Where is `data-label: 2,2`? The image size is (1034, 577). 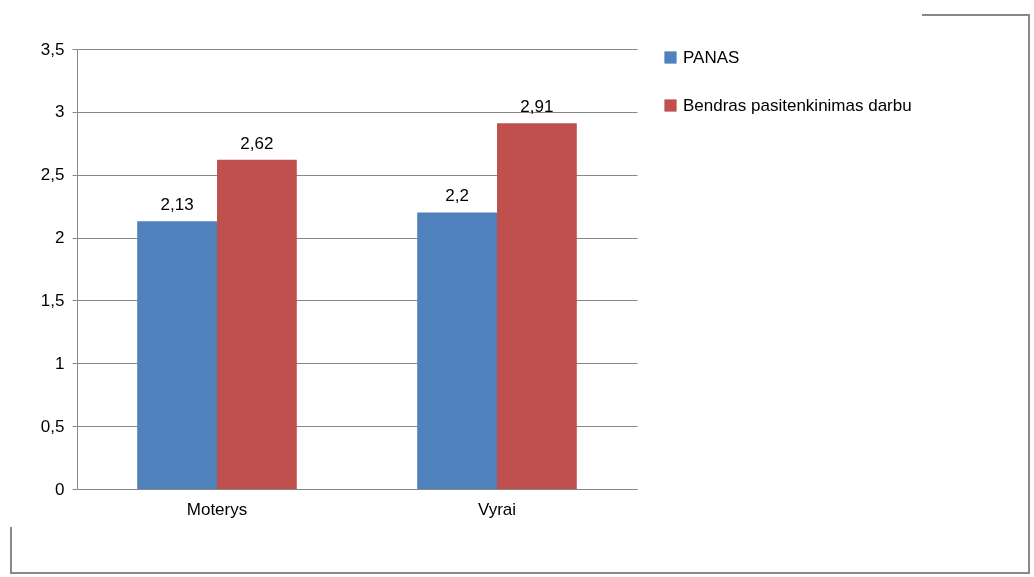
data-label: 2,2 is located at coordinates (457, 196).